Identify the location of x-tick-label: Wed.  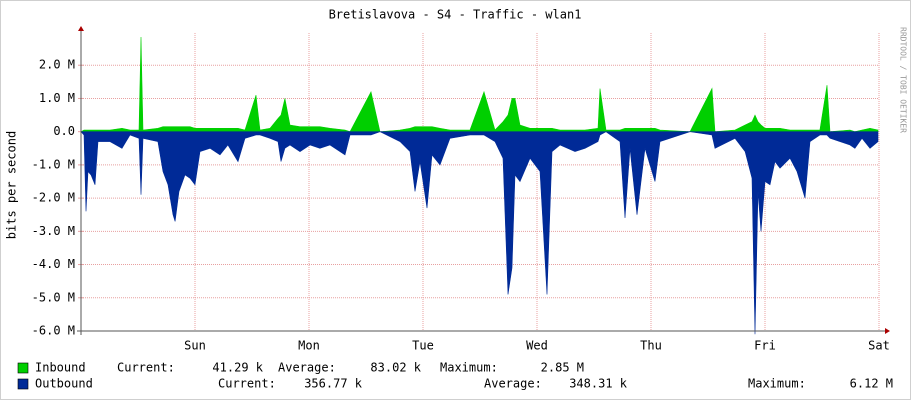
(537, 346).